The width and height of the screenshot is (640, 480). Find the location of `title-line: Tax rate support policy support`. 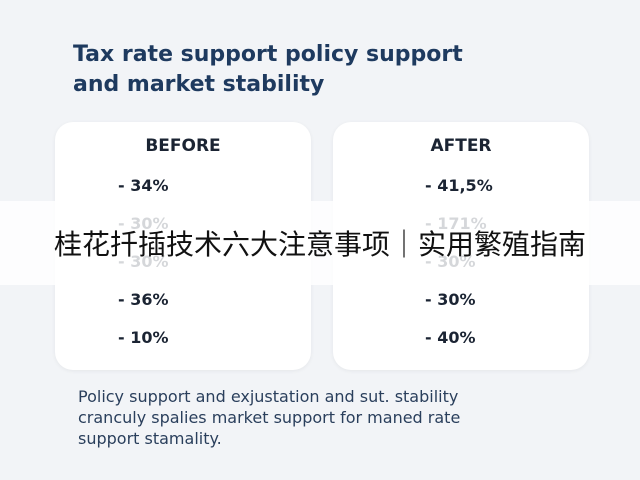

title-line: Tax rate support policy support is located at coordinates (268, 54).